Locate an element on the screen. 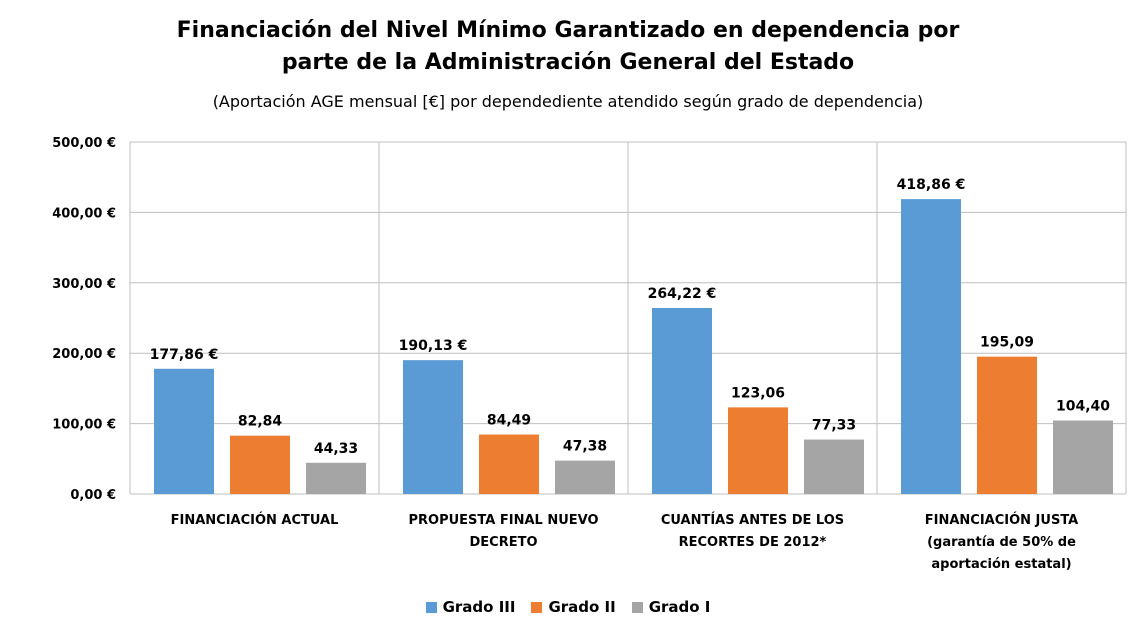 Image resolution: width=1136 pixels, height=640 pixels. legend-item-grado-i: Grado I is located at coordinates (671, 607).